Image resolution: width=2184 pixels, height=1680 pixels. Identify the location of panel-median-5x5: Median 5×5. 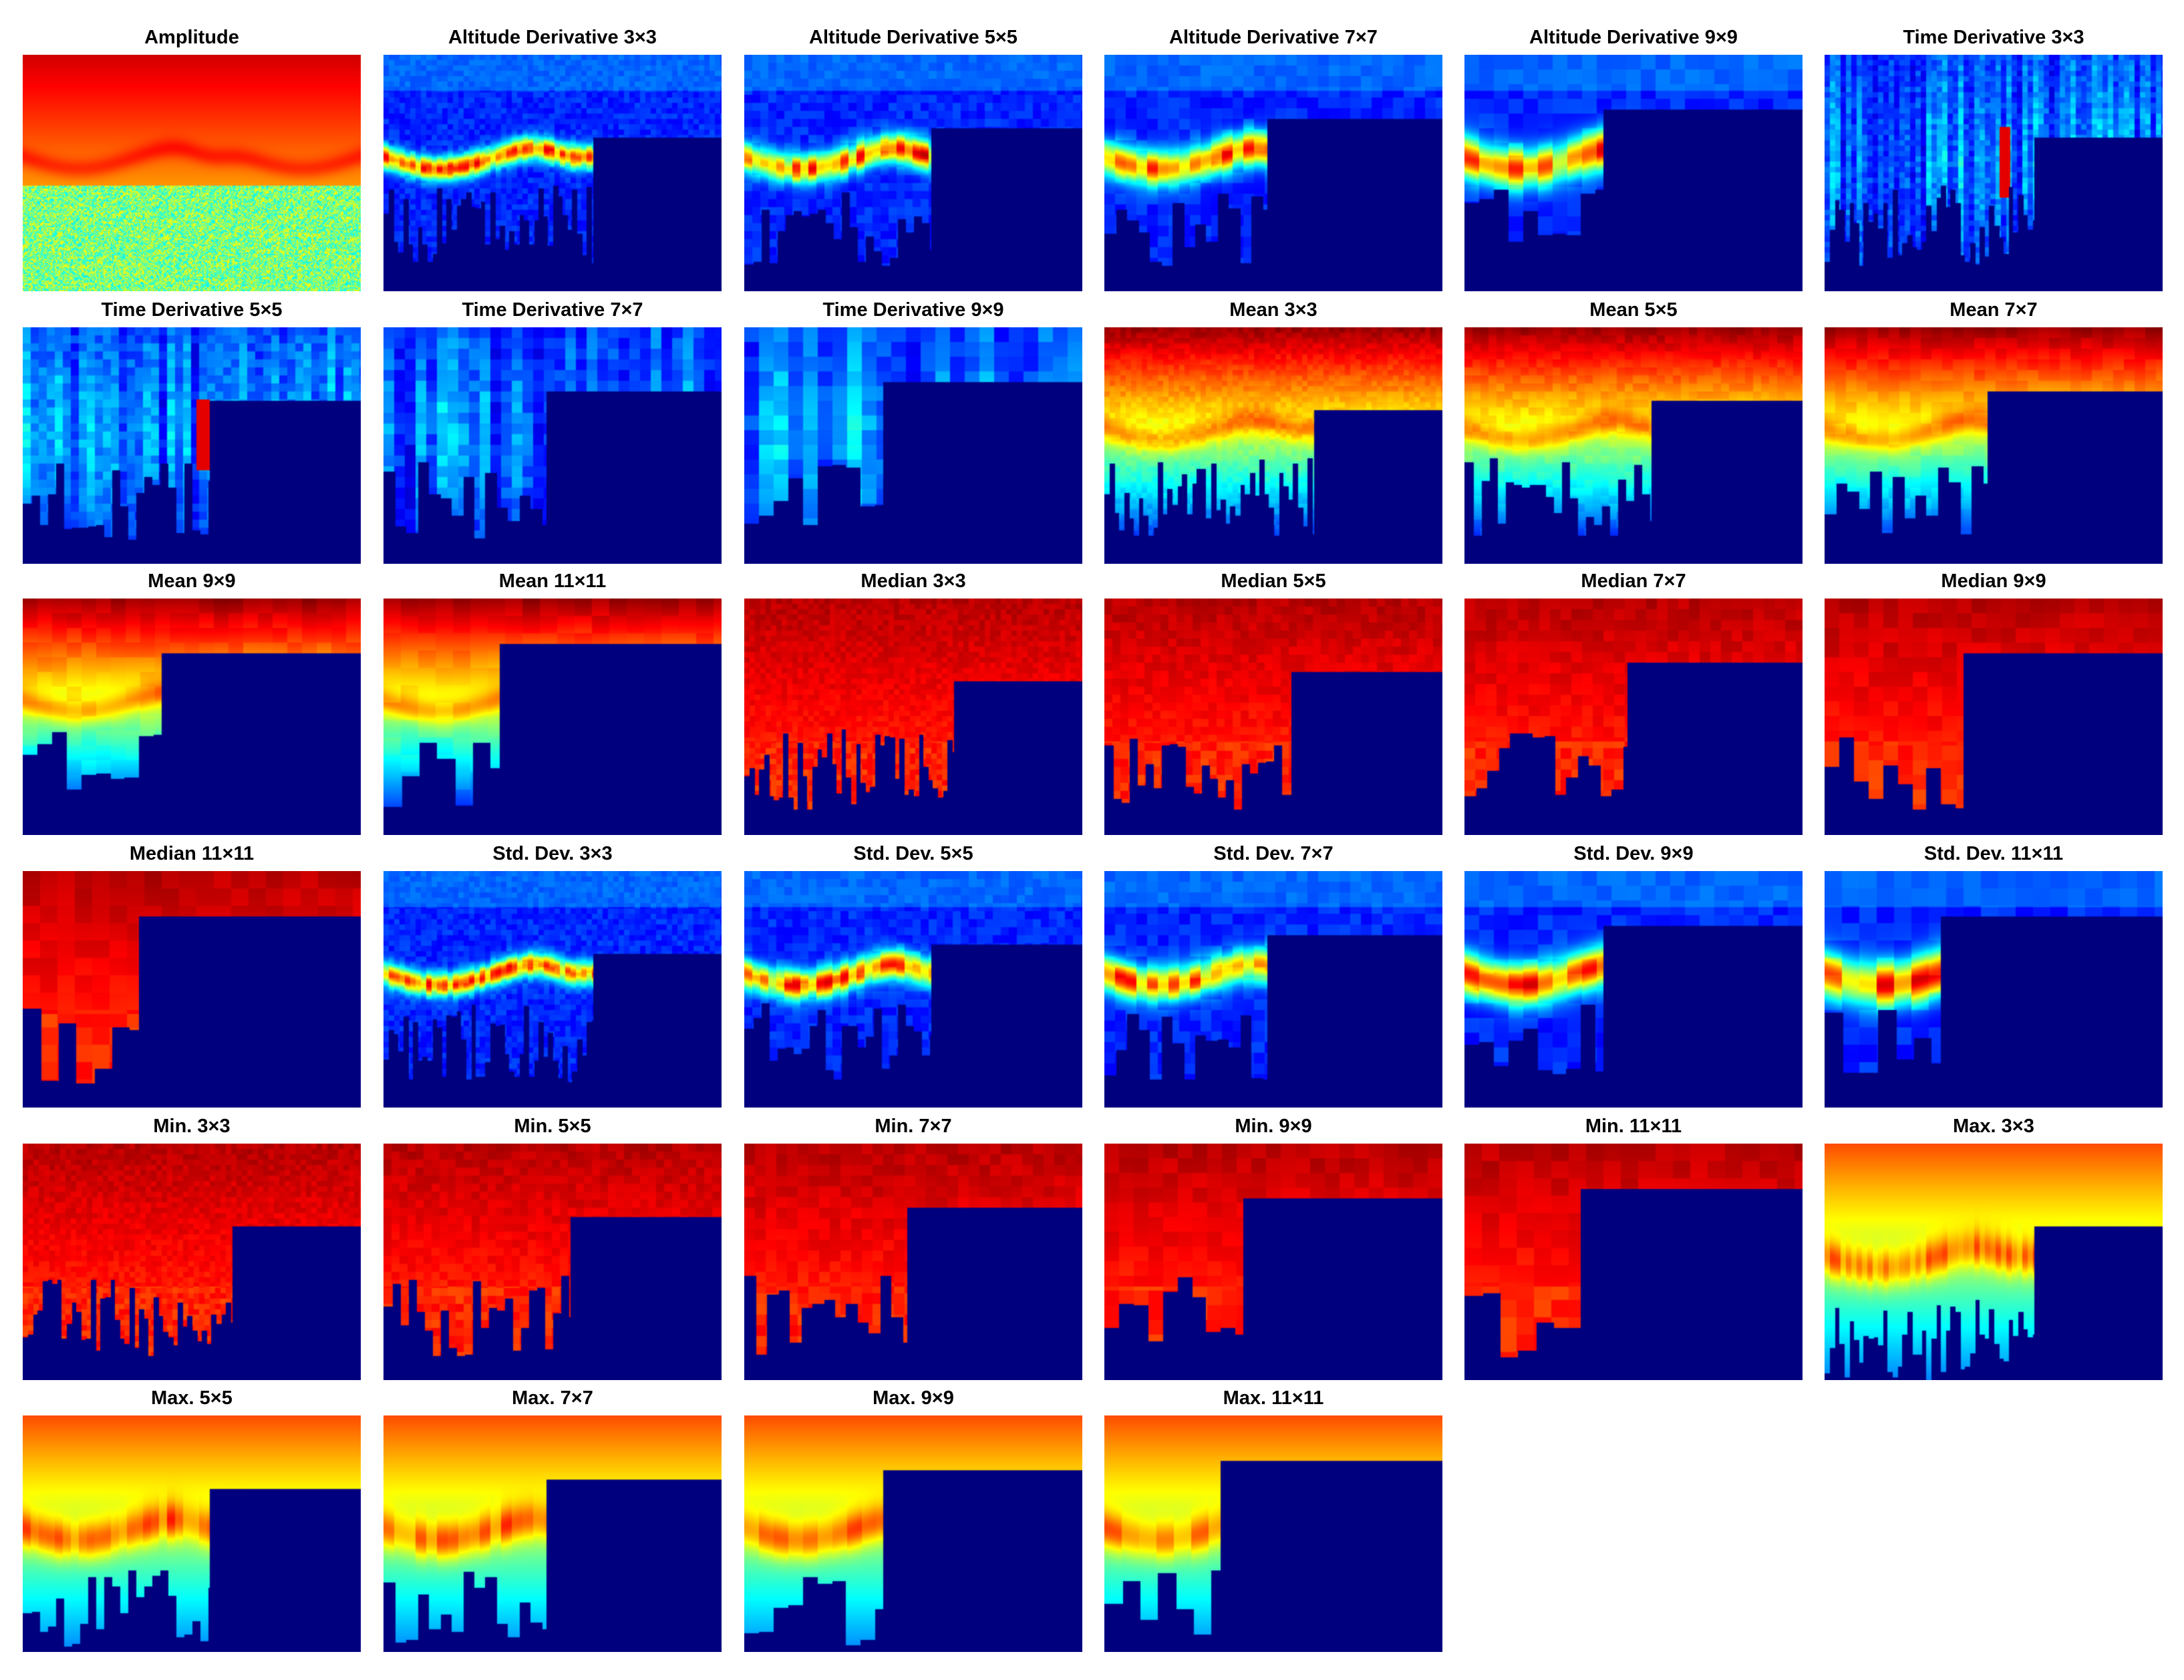
(1273, 702).